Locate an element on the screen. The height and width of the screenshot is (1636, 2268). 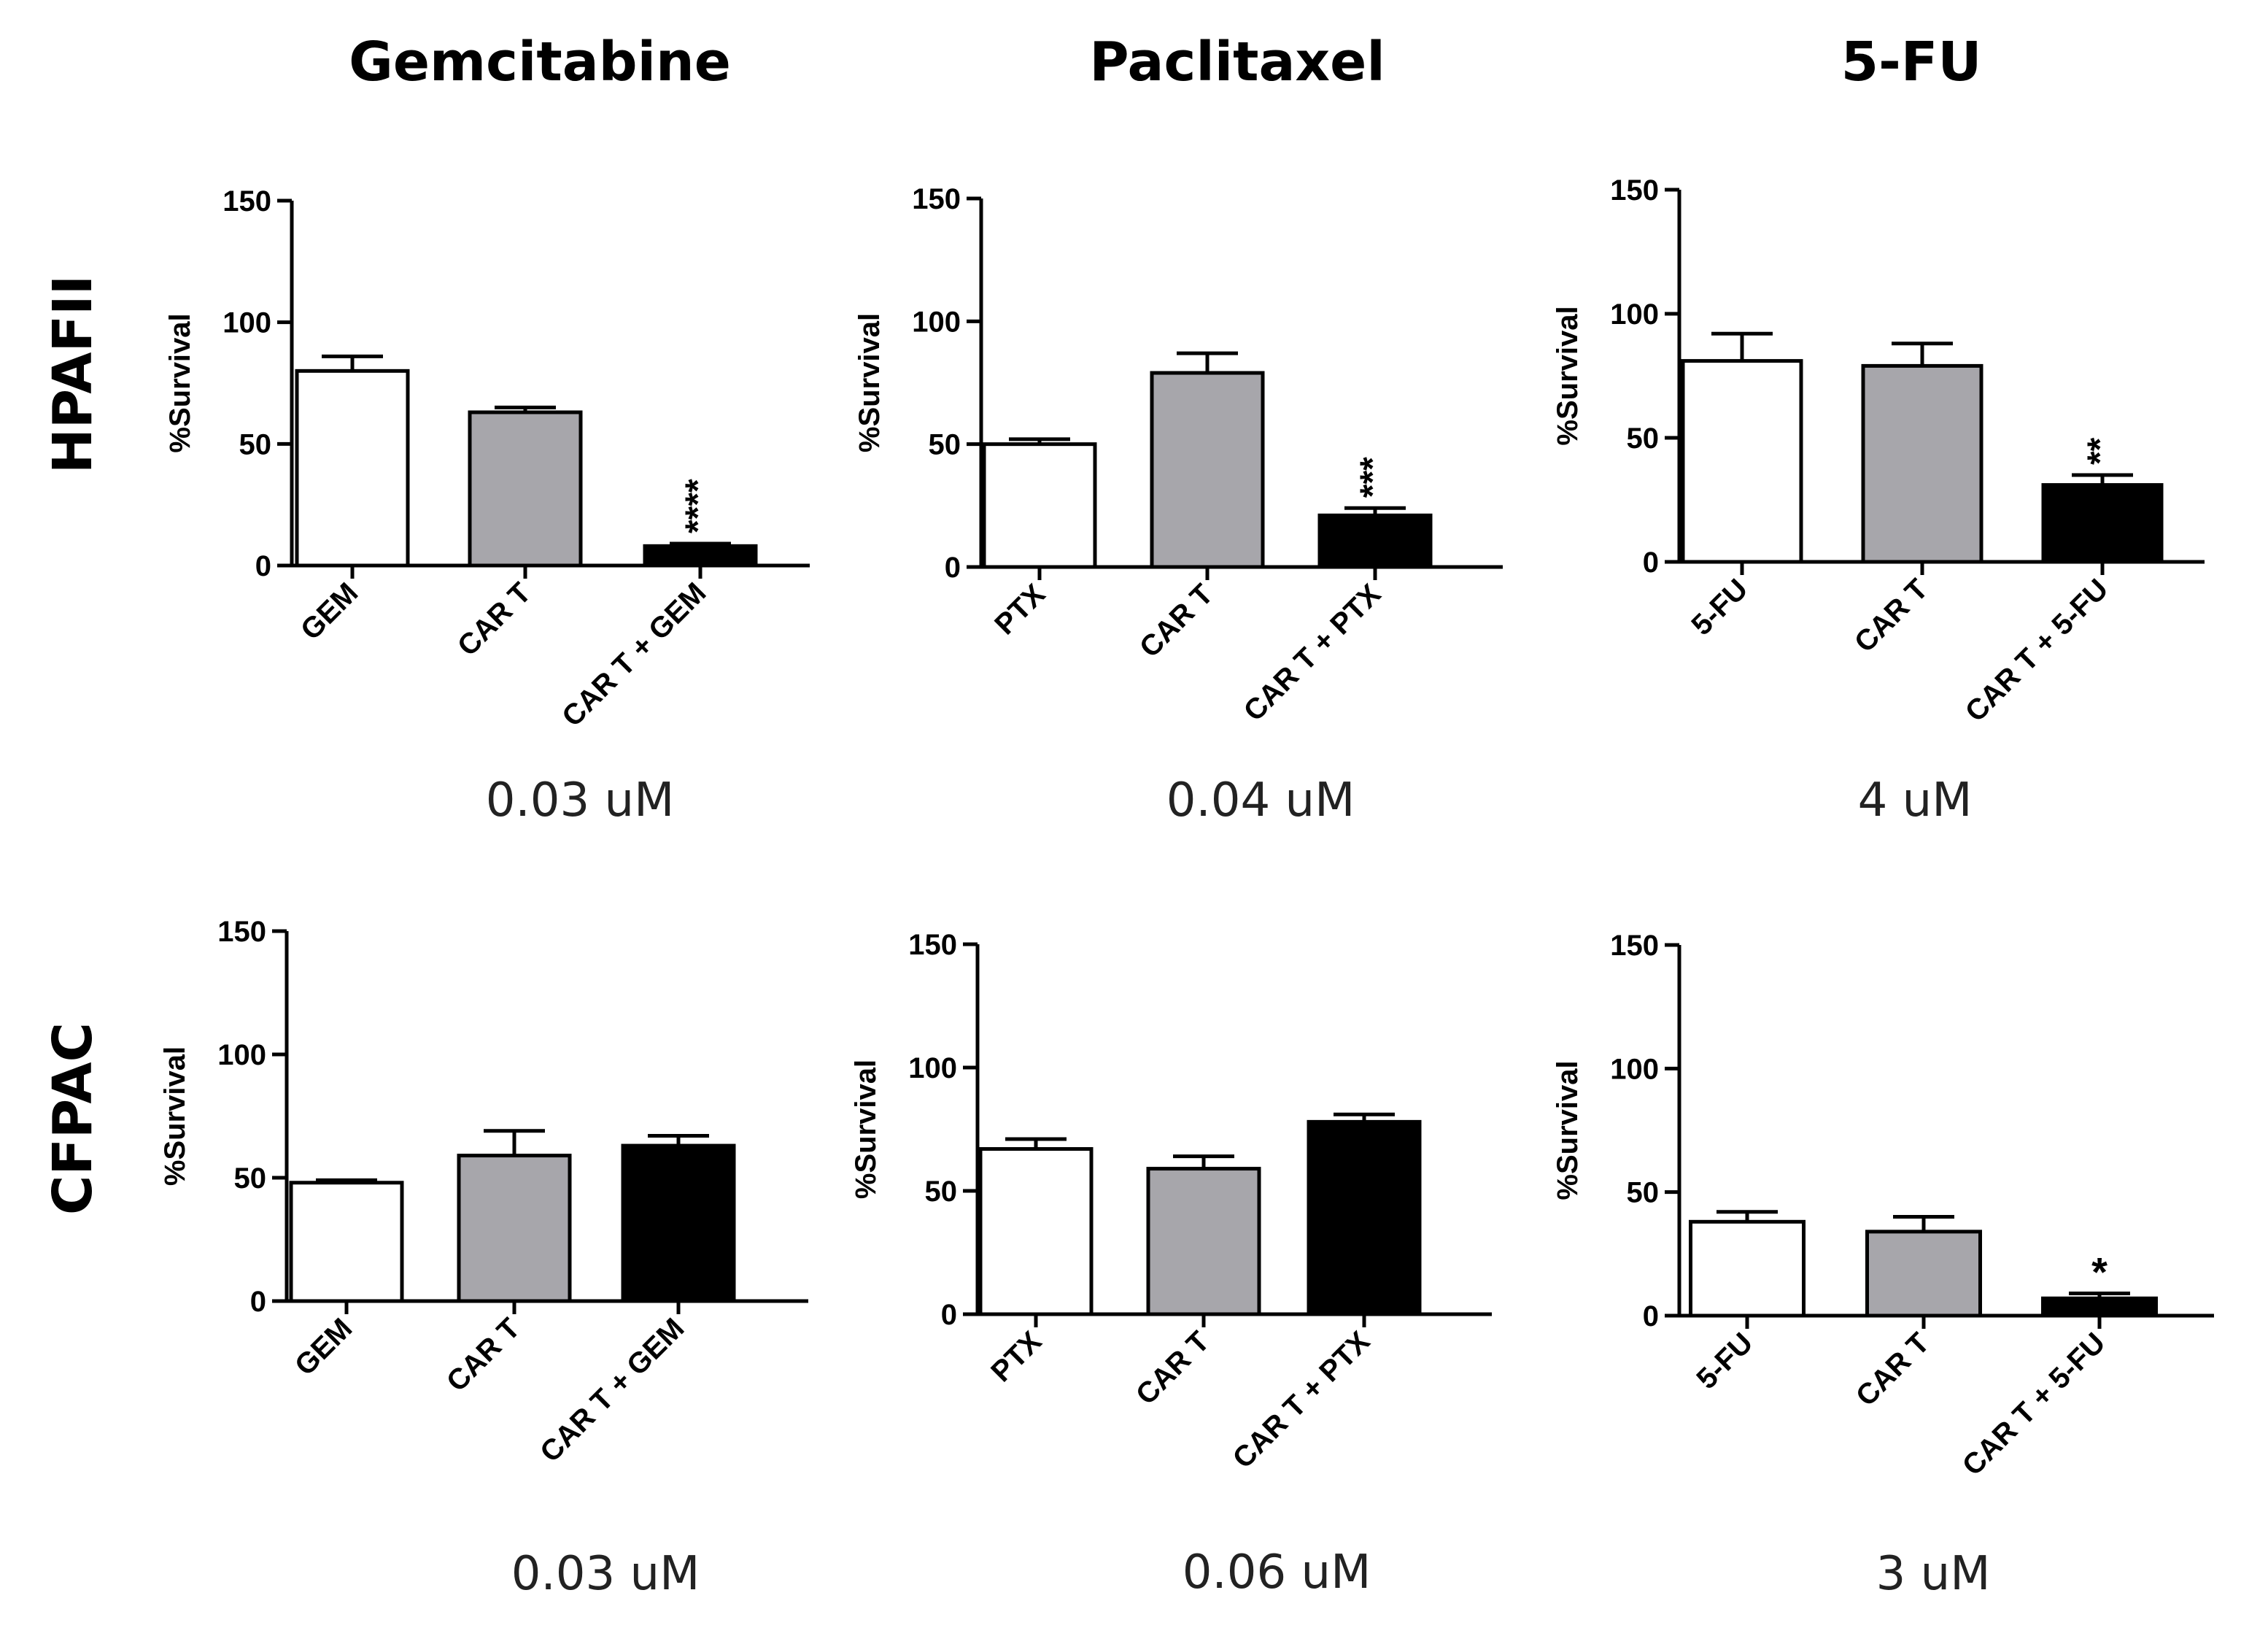
concentration-label: 3 uM is located at coordinates (1934, 1574).